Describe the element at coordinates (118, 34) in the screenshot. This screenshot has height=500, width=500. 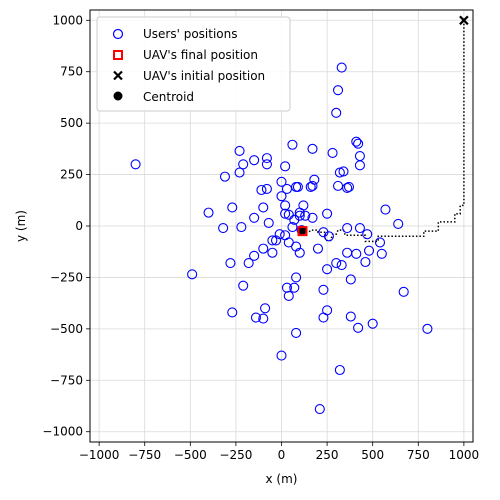
I see `legend-users-marker` at that location.